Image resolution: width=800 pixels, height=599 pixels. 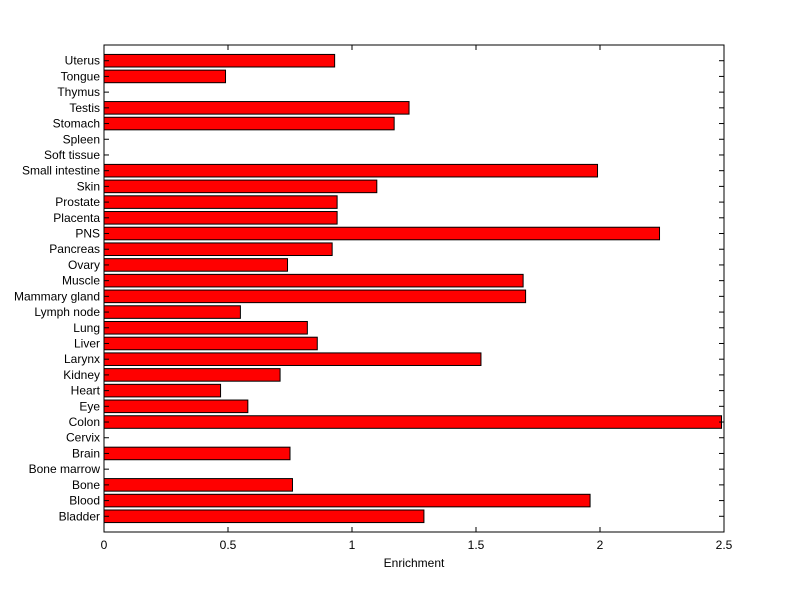 I want to click on y-tick-label-bladder: Bladder, so click(x=79, y=516).